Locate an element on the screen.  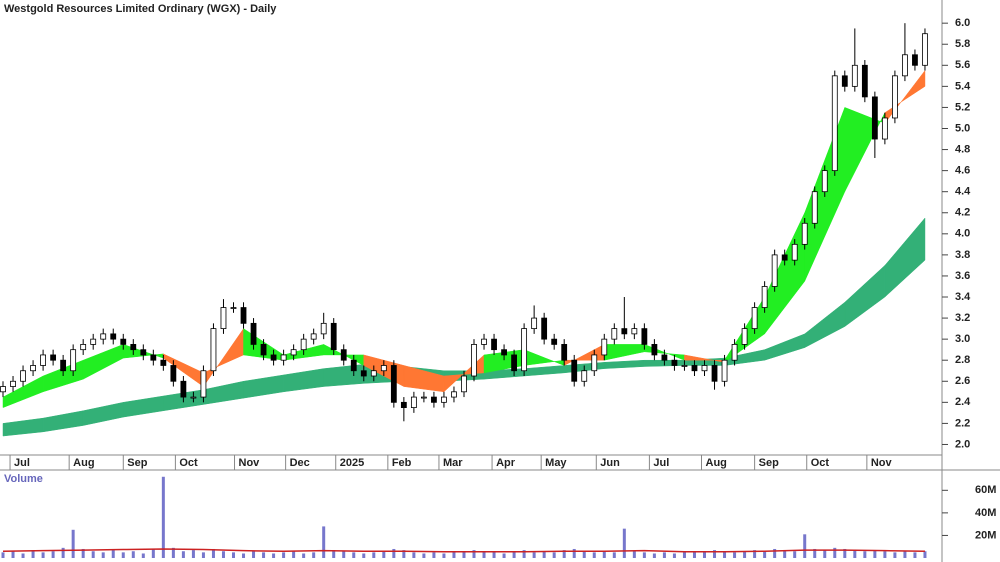
y-tick-label: 4.4 is located at coordinates (963, 192).